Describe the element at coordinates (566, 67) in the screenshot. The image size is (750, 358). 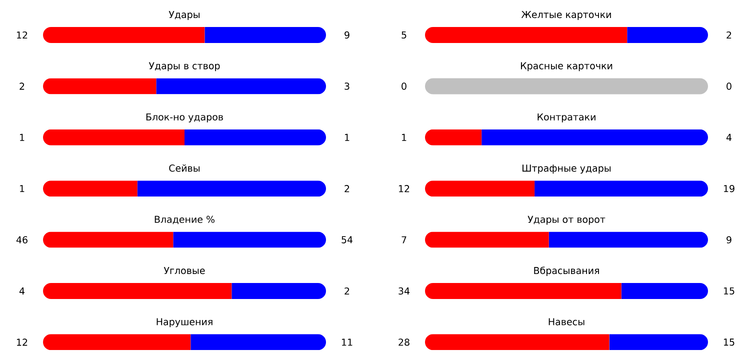
I see `text: Красные карточки` at that location.